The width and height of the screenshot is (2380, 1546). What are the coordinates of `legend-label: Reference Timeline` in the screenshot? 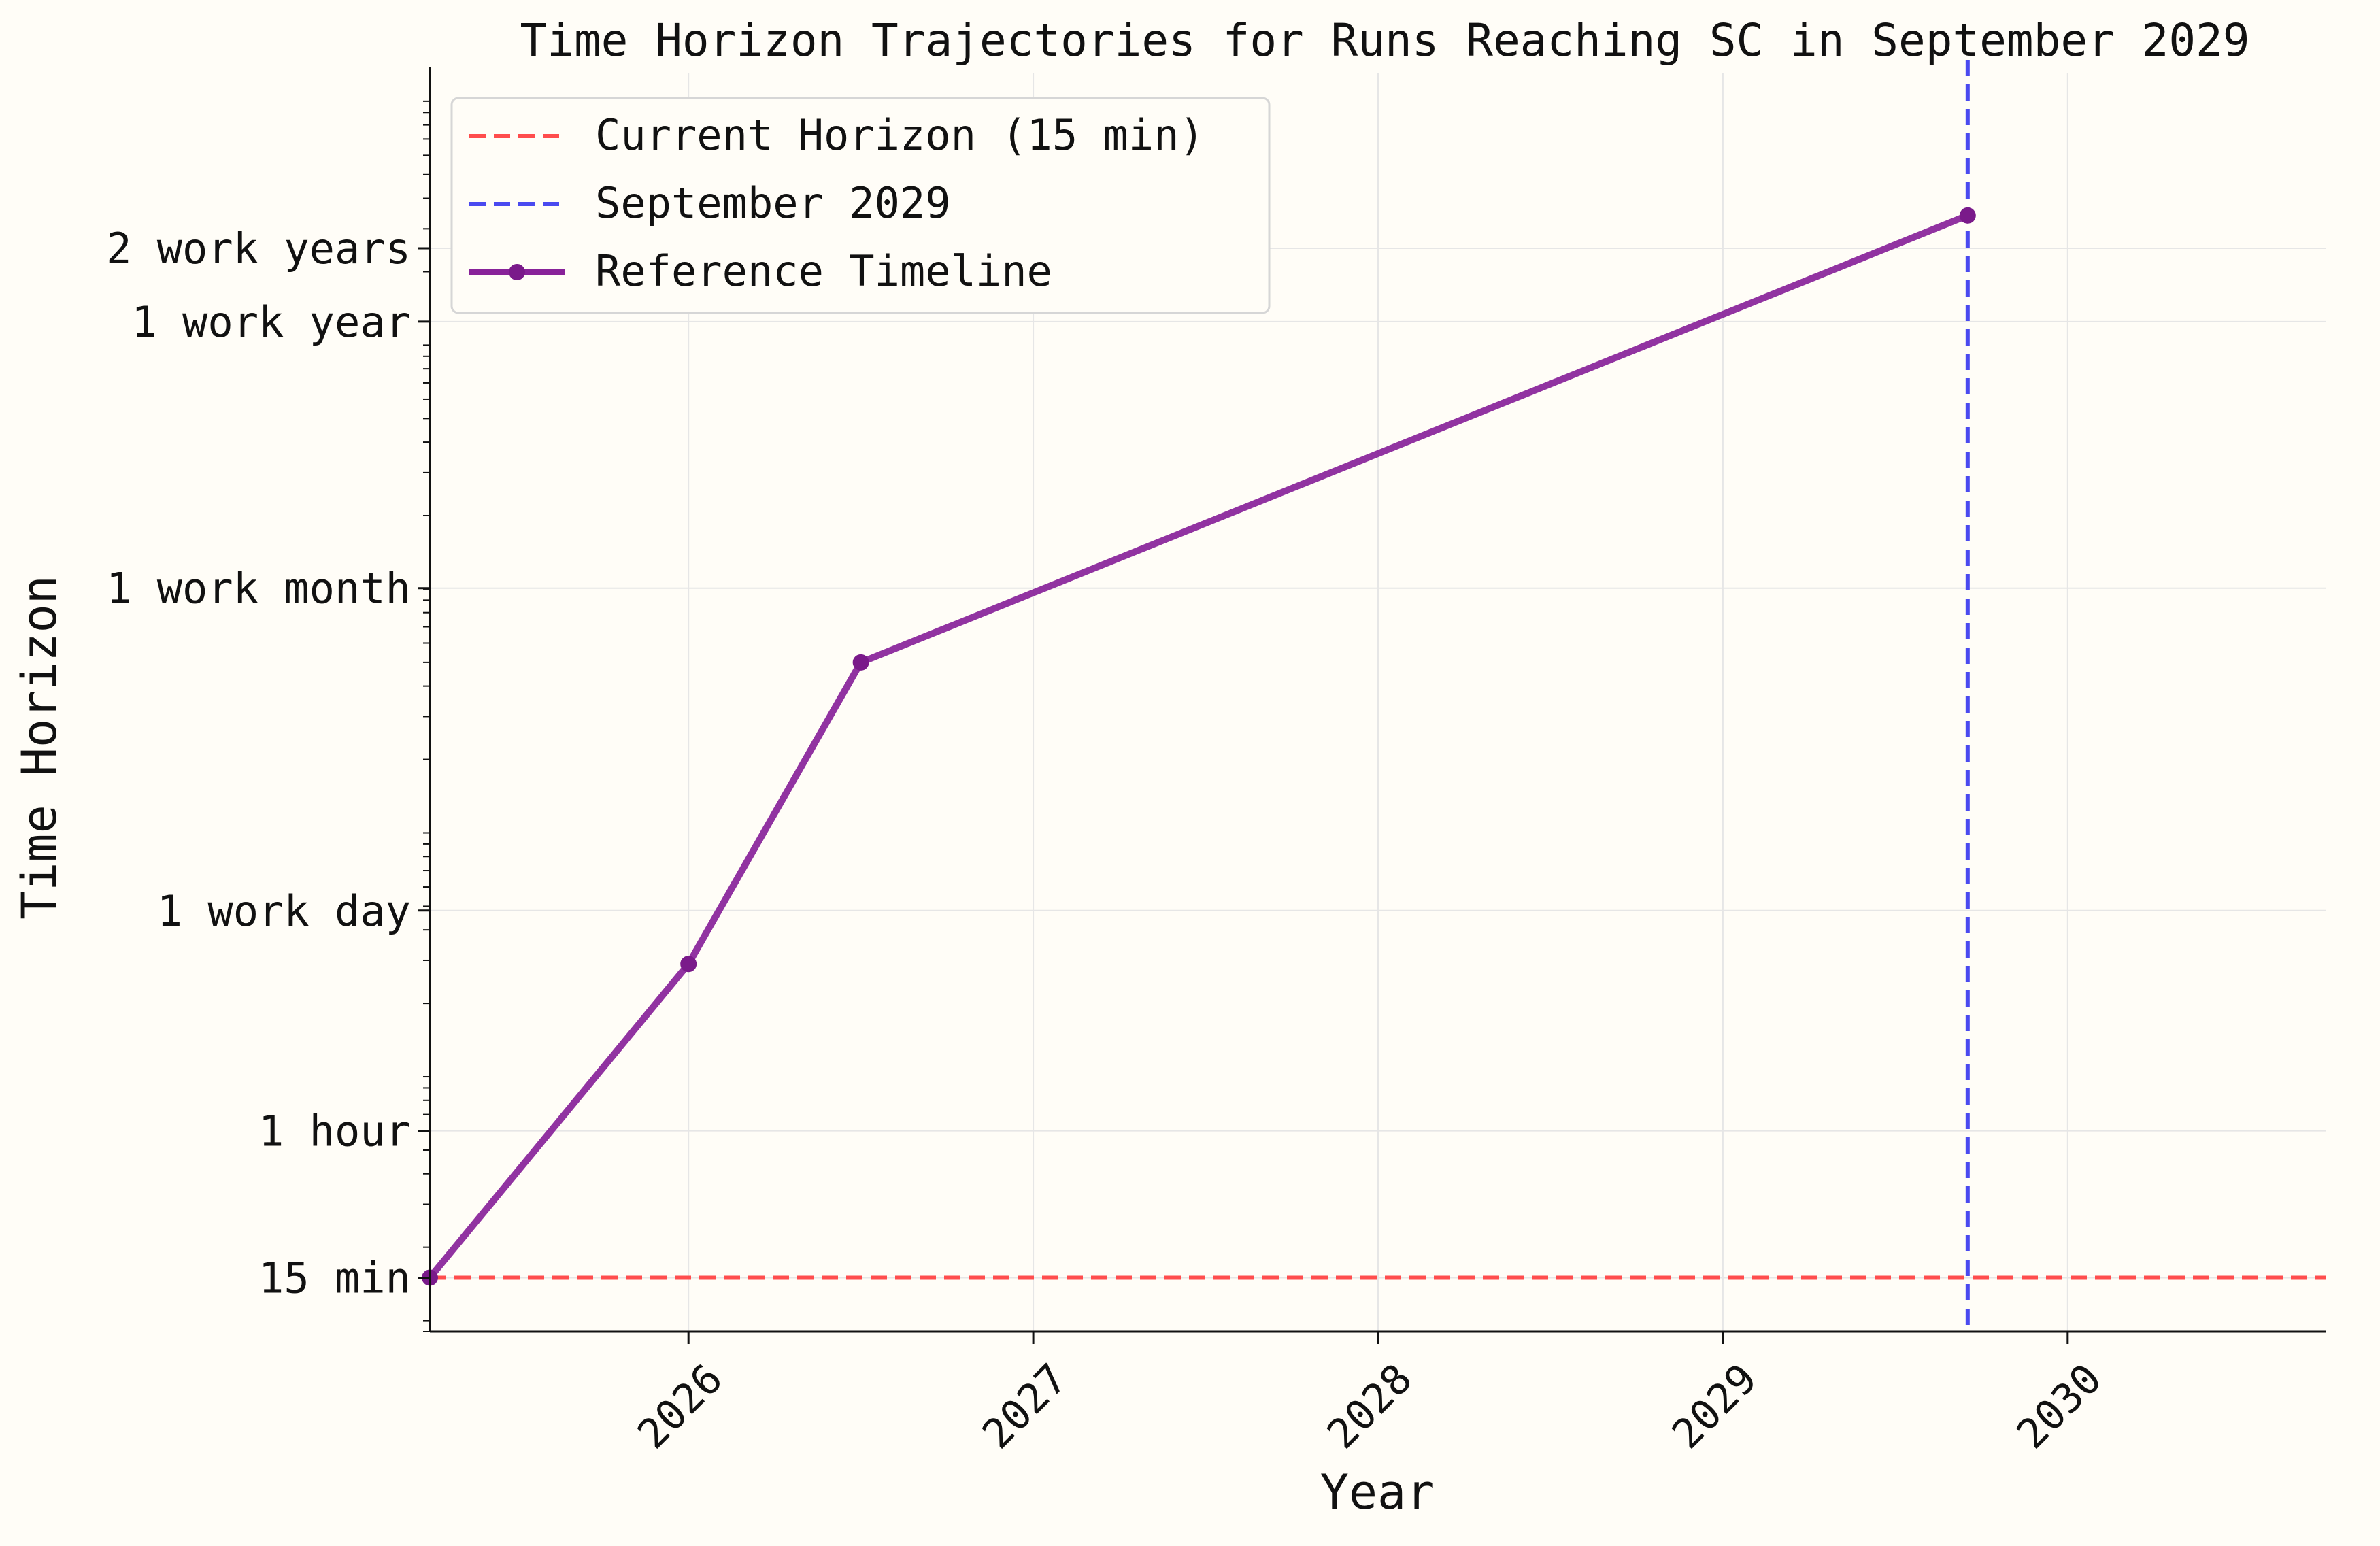 It's located at (823, 271).